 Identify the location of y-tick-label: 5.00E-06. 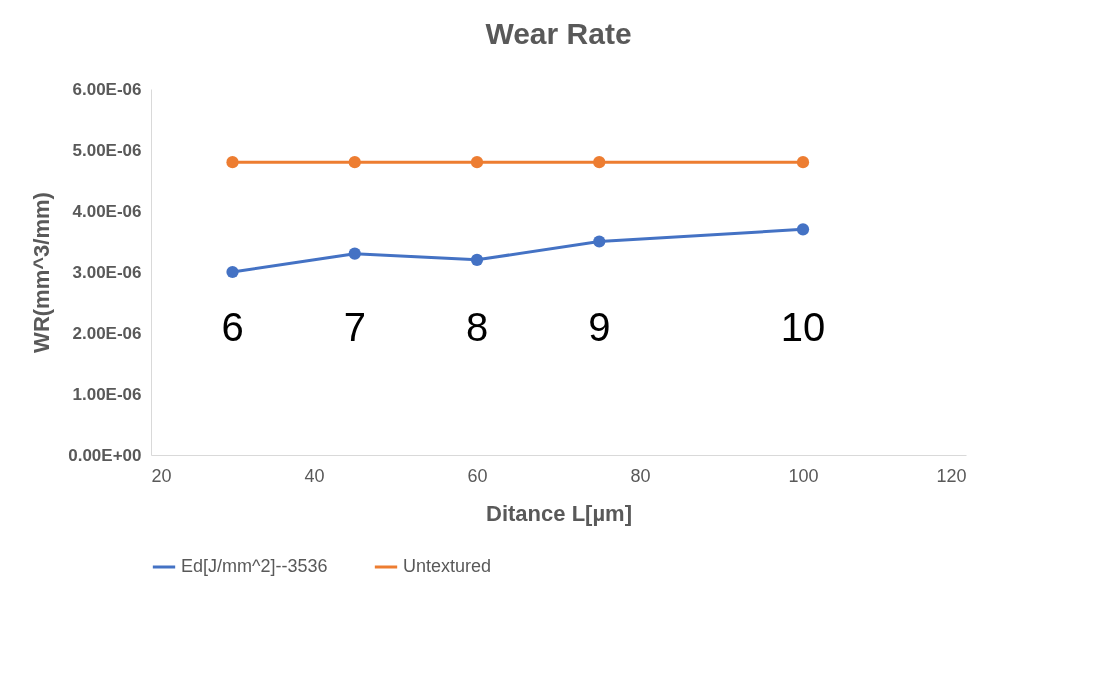
(107, 150).